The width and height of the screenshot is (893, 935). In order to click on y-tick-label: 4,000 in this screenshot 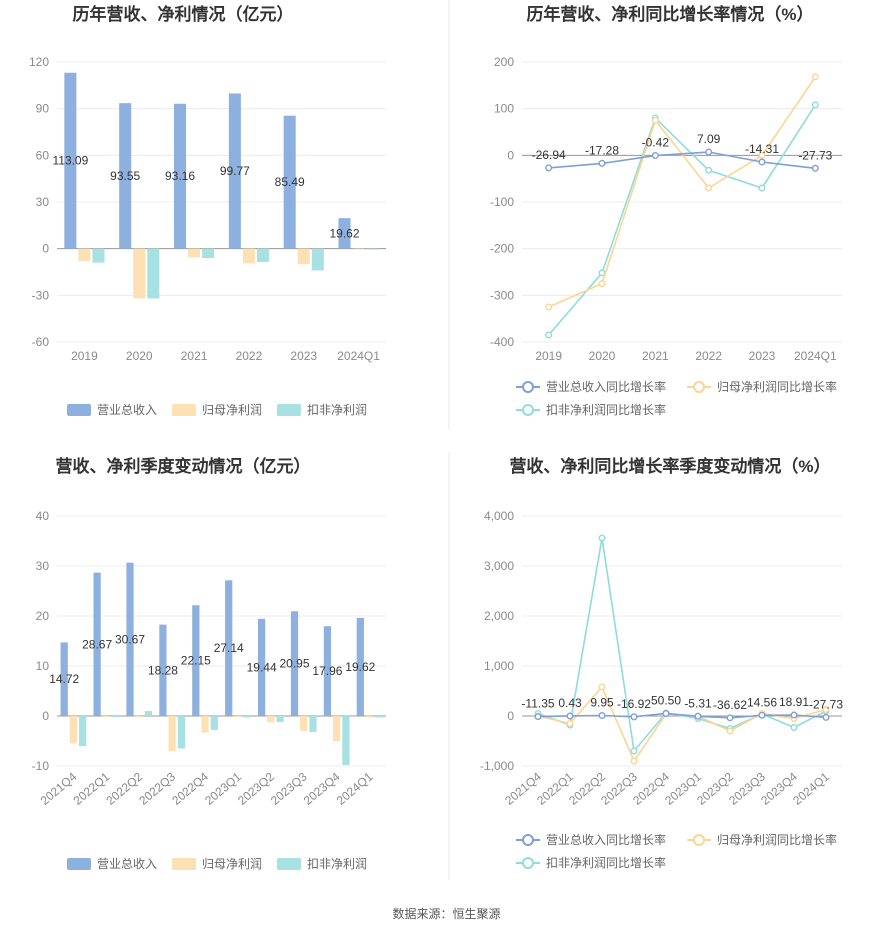, I will do `click(499, 516)`.